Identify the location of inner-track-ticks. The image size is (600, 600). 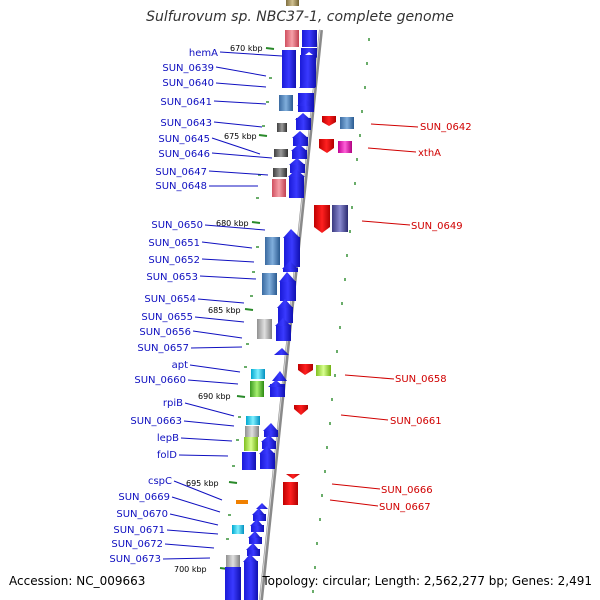
(249, 308).